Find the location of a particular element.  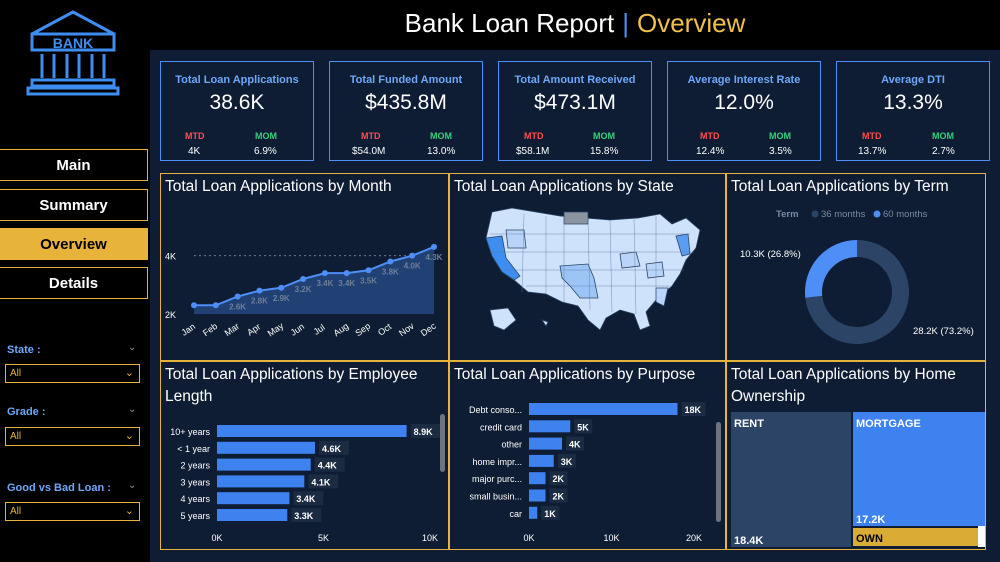

nav-details-button: Details is located at coordinates (74, 283).